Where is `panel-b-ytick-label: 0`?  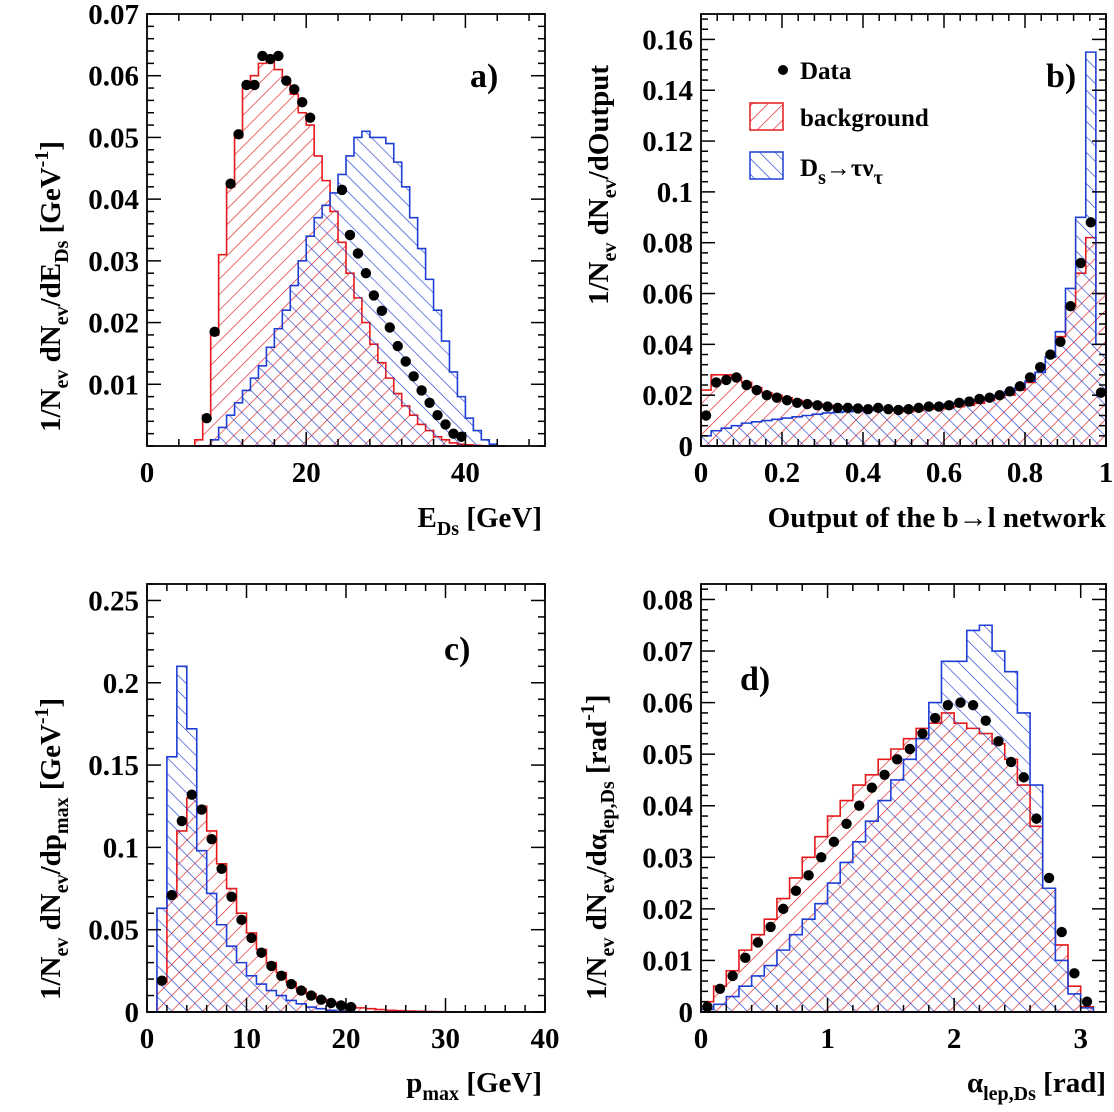
panel-b-ytick-label: 0 is located at coordinates (686, 447).